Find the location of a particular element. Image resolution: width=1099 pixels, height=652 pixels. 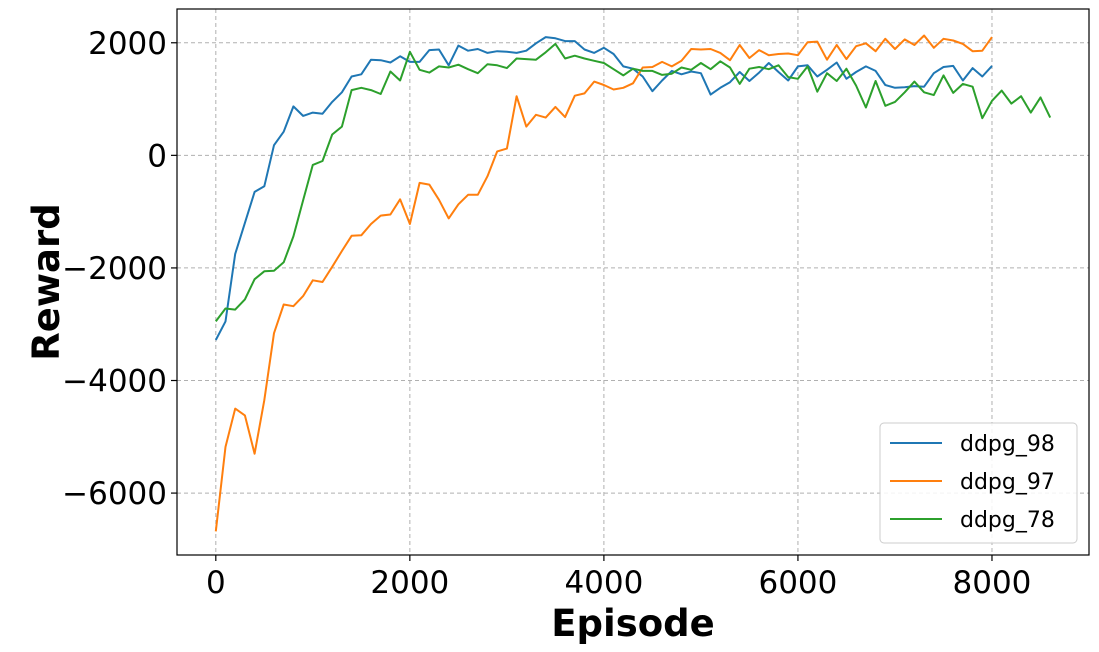

x-axis: 0 2000 4000 6000 8000 is located at coordinates (618, 578).